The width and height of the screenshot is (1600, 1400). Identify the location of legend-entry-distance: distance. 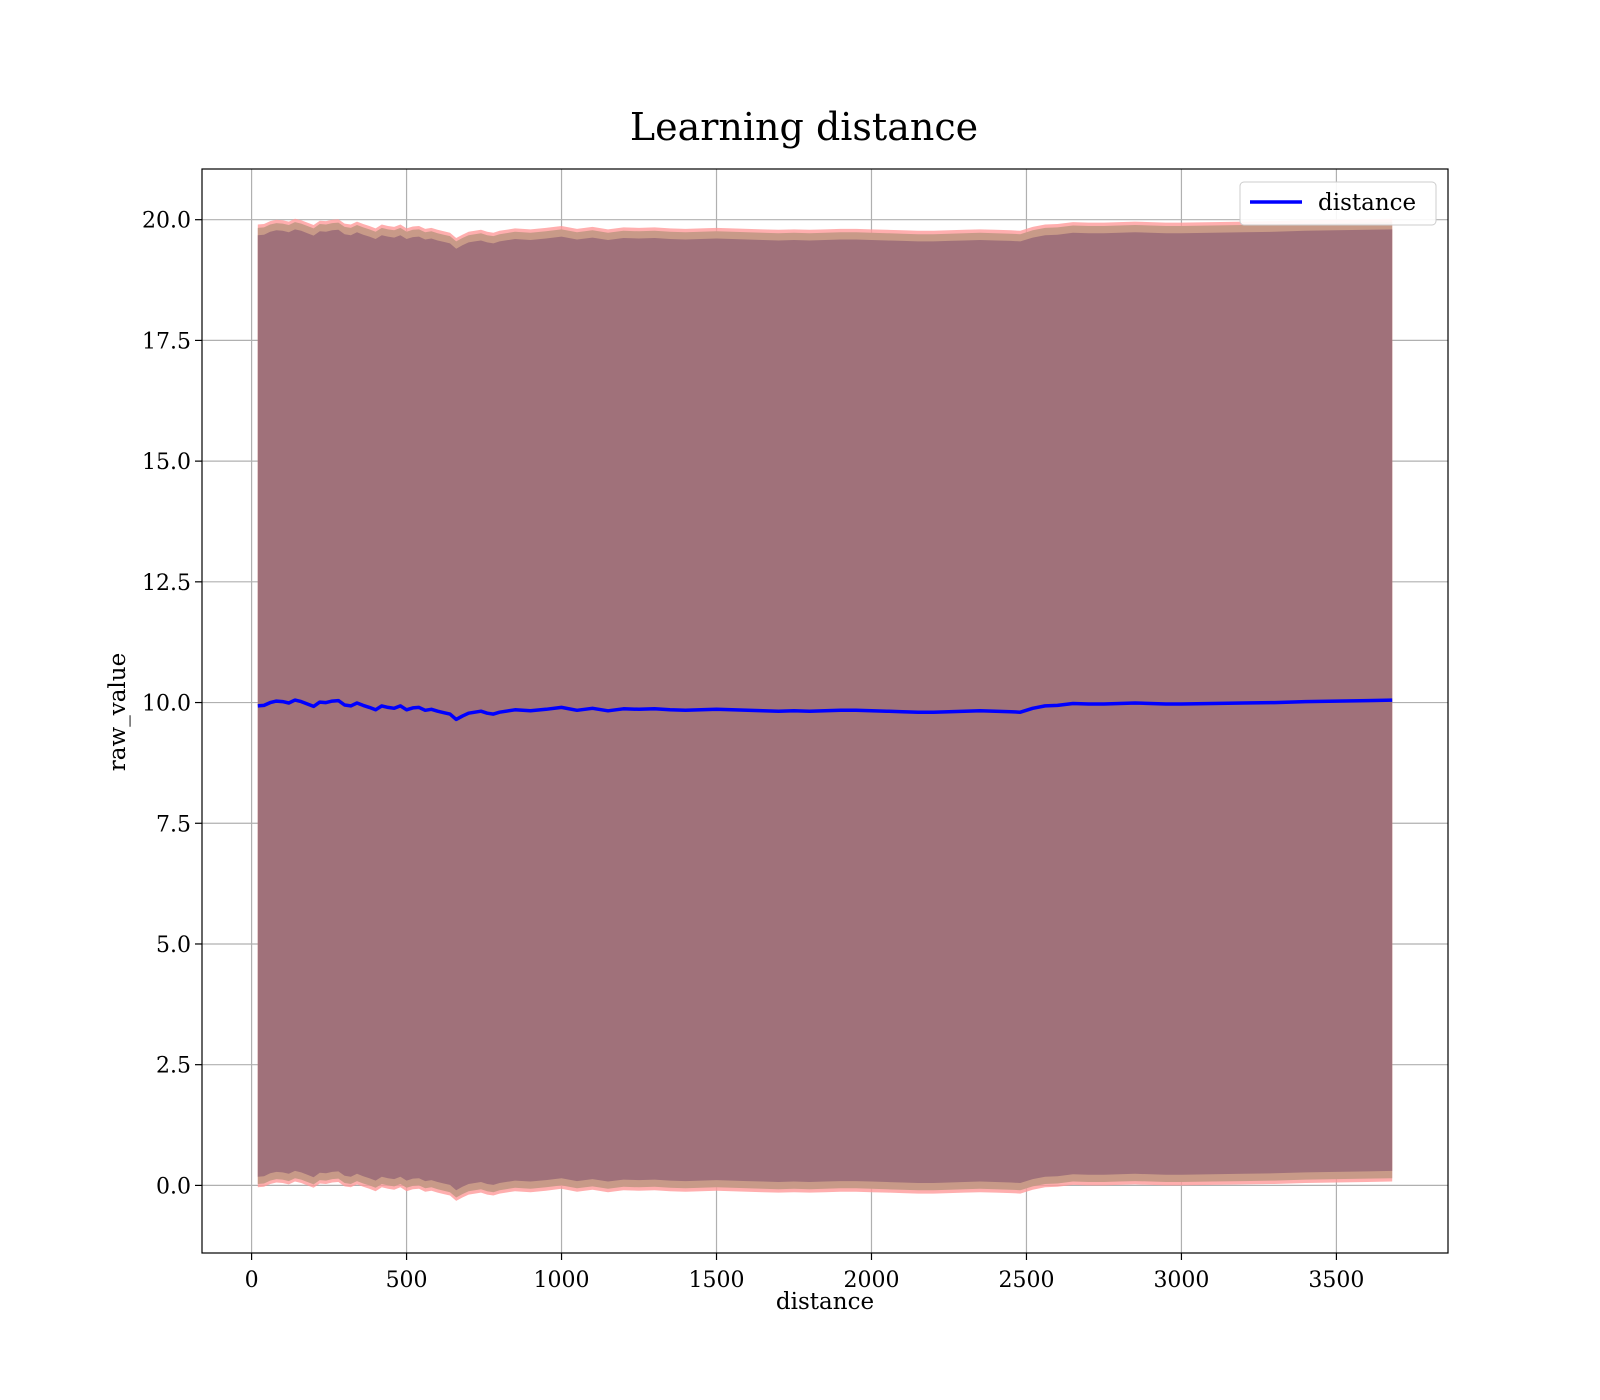
(1367, 203).